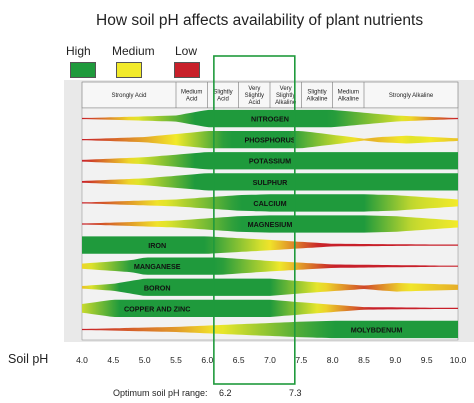  I want to click on band-label-calcium: CALCIUM, so click(269, 203).